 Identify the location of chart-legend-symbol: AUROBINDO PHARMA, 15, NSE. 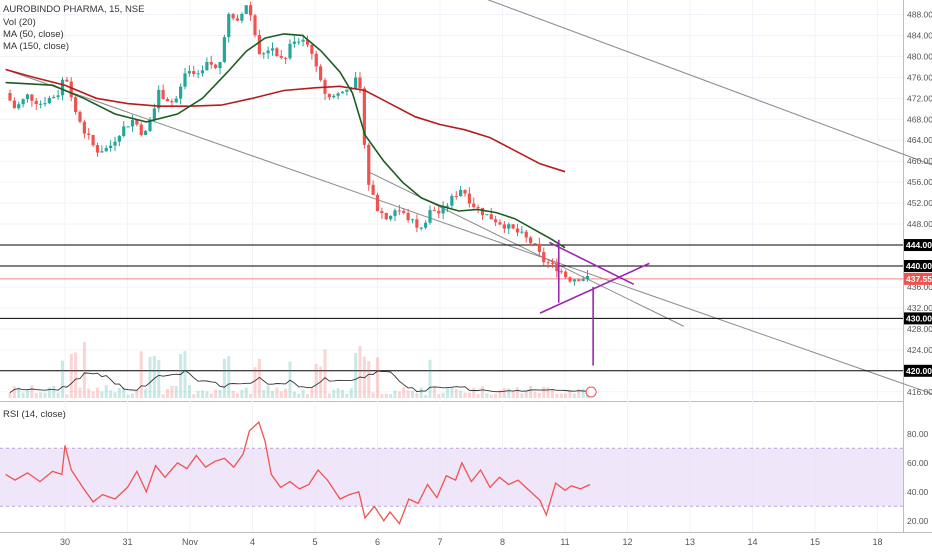
(75, 9).